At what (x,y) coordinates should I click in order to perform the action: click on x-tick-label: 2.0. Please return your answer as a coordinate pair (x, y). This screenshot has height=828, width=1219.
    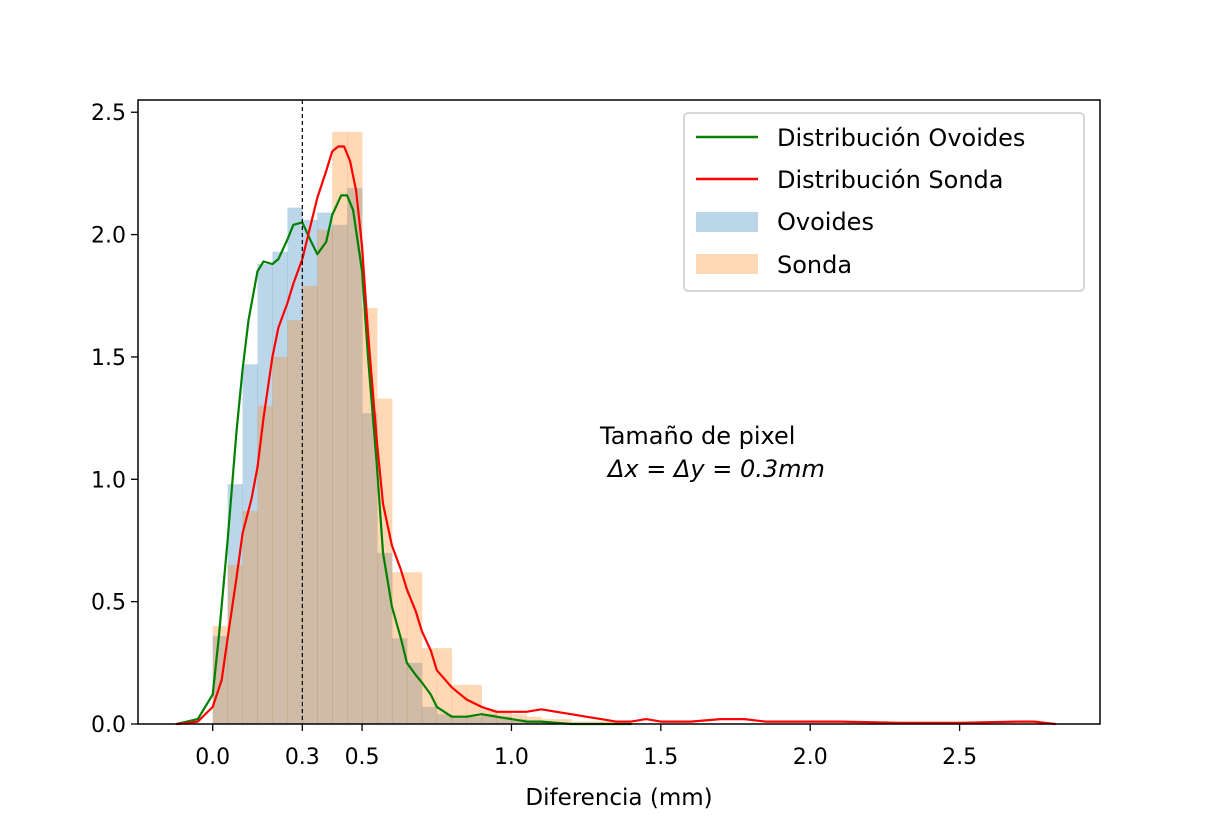
    Looking at the image, I should click on (810, 757).